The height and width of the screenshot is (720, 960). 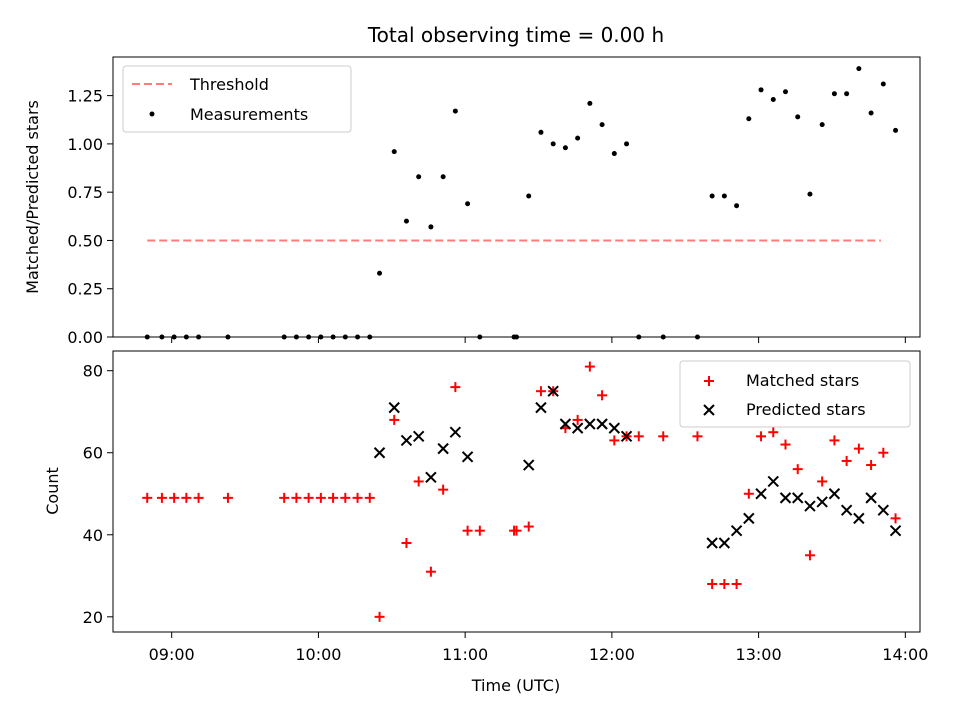 What do you see at coordinates (85, 337) in the screenshot?
I see `y-tick-label: 0.00` at bounding box center [85, 337].